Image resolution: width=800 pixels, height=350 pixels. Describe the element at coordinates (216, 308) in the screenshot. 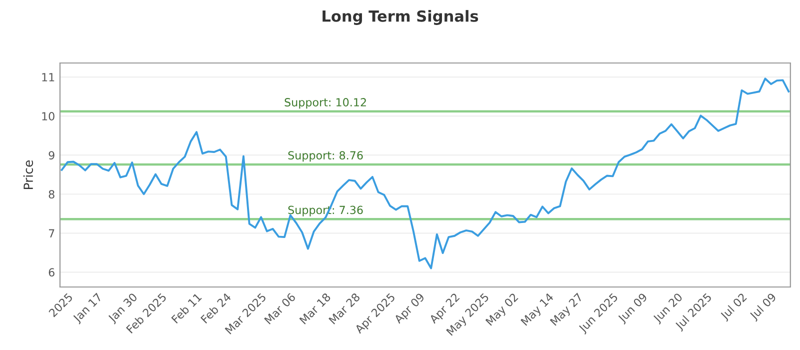

I see `x-tick-label: Feb 24` at that location.